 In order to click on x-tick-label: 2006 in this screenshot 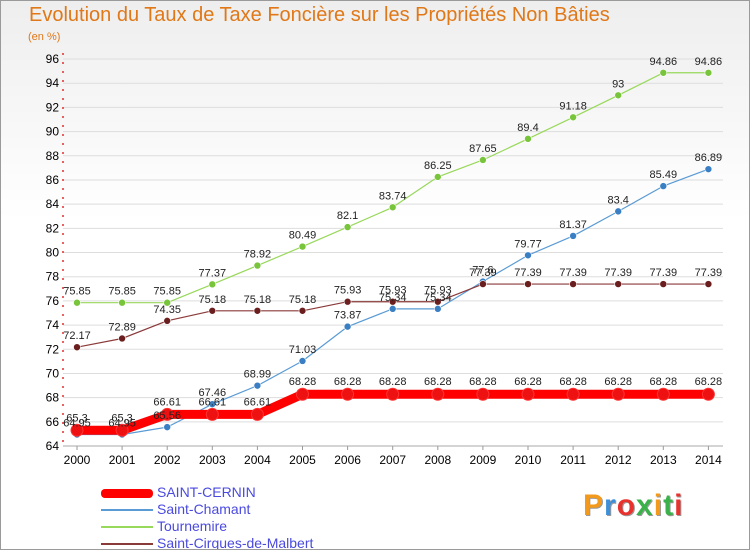, I will do `click(347, 460)`.